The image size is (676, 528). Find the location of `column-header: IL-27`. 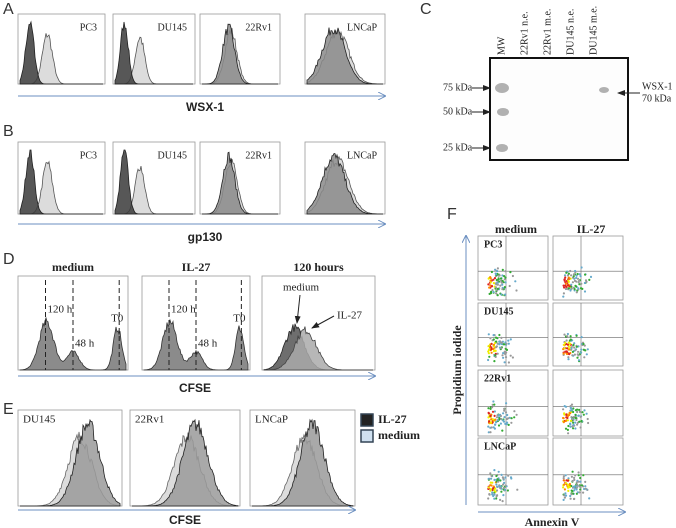

column-header: IL-27 is located at coordinates (591, 229).